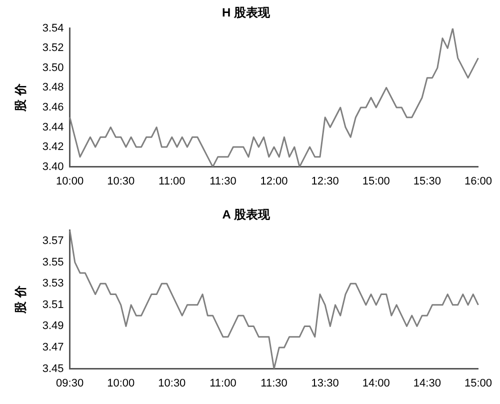  What do you see at coordinates (53, 108) in the screenshot?
I see `y-tick-label: 3.46` at bounding box center [53, 108].